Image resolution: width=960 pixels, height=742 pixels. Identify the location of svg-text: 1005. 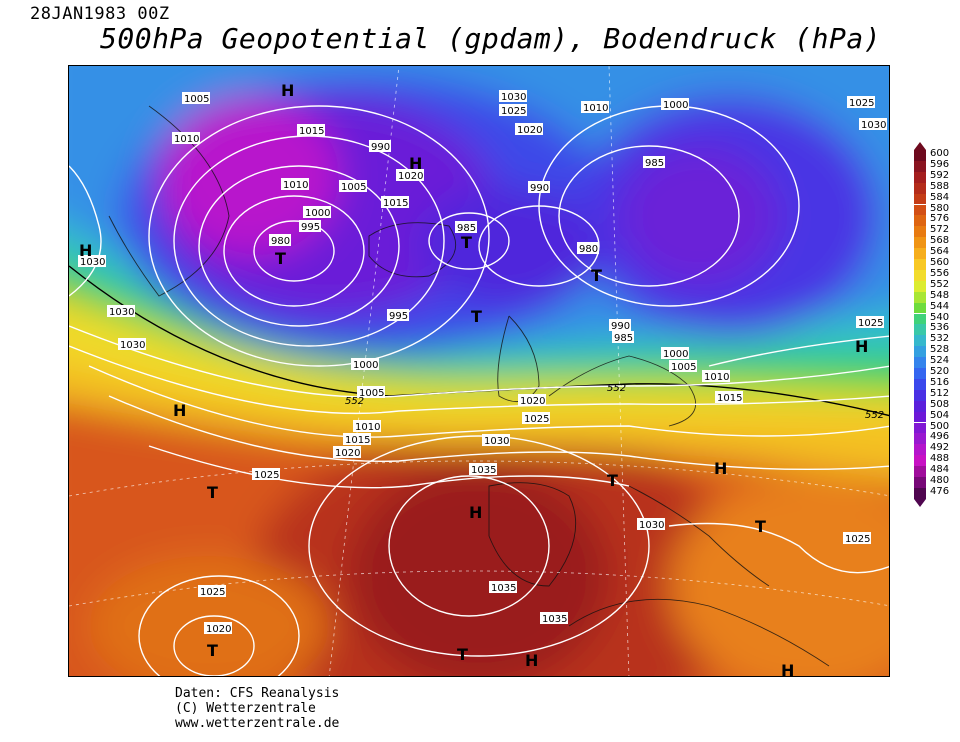
(371, 393).